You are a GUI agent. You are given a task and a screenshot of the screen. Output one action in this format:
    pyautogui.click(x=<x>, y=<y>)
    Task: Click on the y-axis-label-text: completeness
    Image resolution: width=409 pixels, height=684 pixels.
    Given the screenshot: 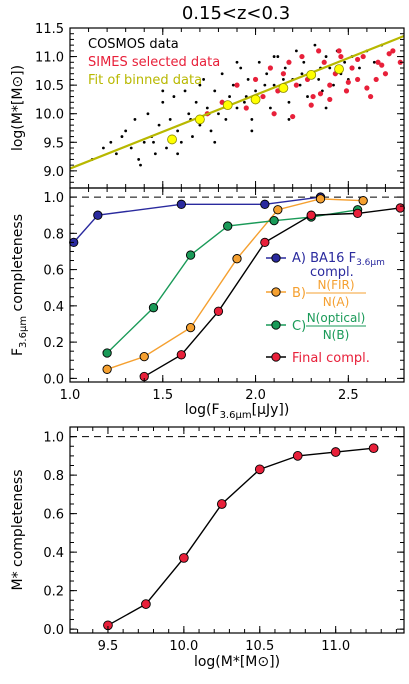 What is the action you would take?
    pyautogui.click(x=18, y=265)
    